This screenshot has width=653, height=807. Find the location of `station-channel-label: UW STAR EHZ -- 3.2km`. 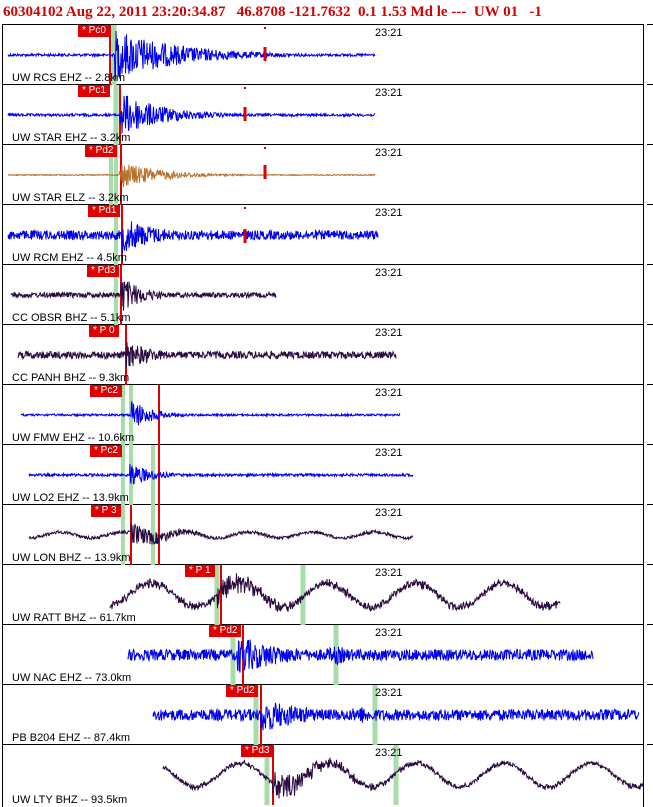

station-channel-label: UW STAR EHZ -- 3.2km is located at coordinates (71, 138).